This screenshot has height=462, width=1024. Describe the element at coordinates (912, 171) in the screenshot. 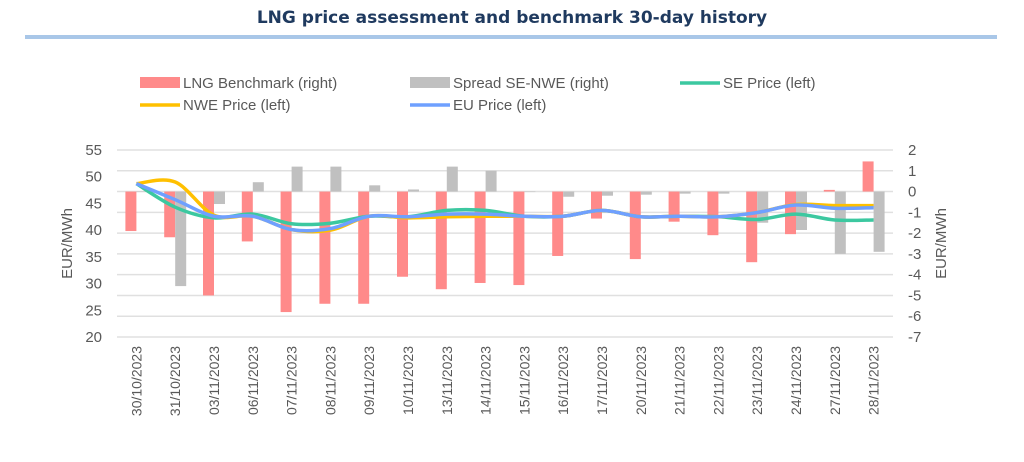

I see `right-tick-label: 1` at that location.